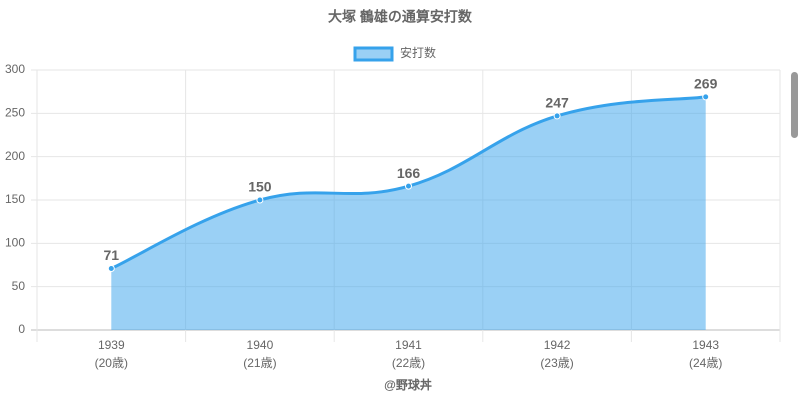 This screenshot has width=800, height=400. What do you see at coordinates (794, 105) in the screenshot?
I see `scrollbar` at bounding box center [794, 105].